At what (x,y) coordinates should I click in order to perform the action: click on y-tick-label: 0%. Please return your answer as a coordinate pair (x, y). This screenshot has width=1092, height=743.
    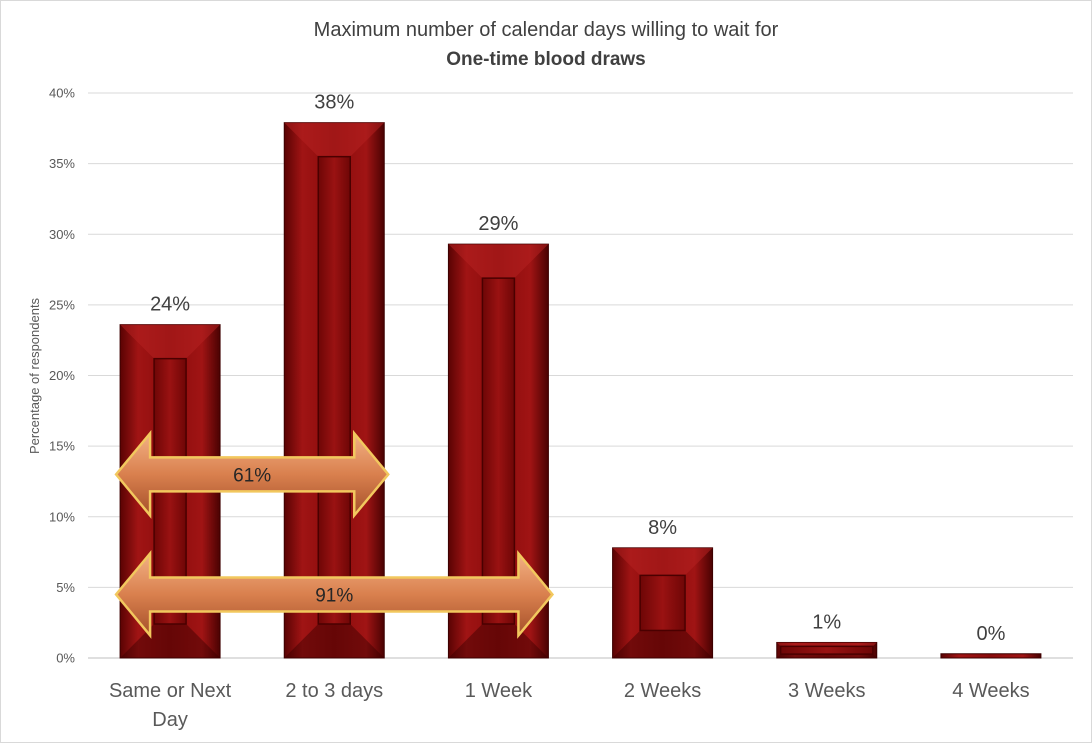
    Looking at the image, I should click on (65, 658).